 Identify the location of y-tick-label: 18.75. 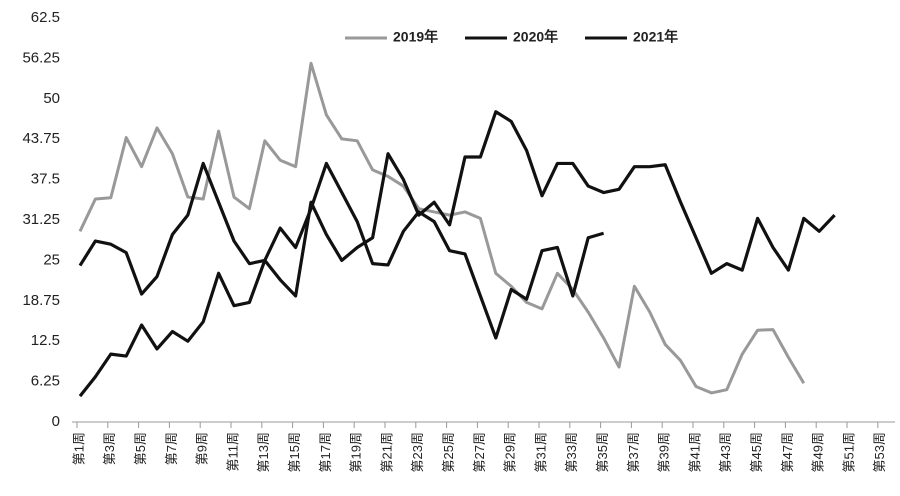
(41, 300).